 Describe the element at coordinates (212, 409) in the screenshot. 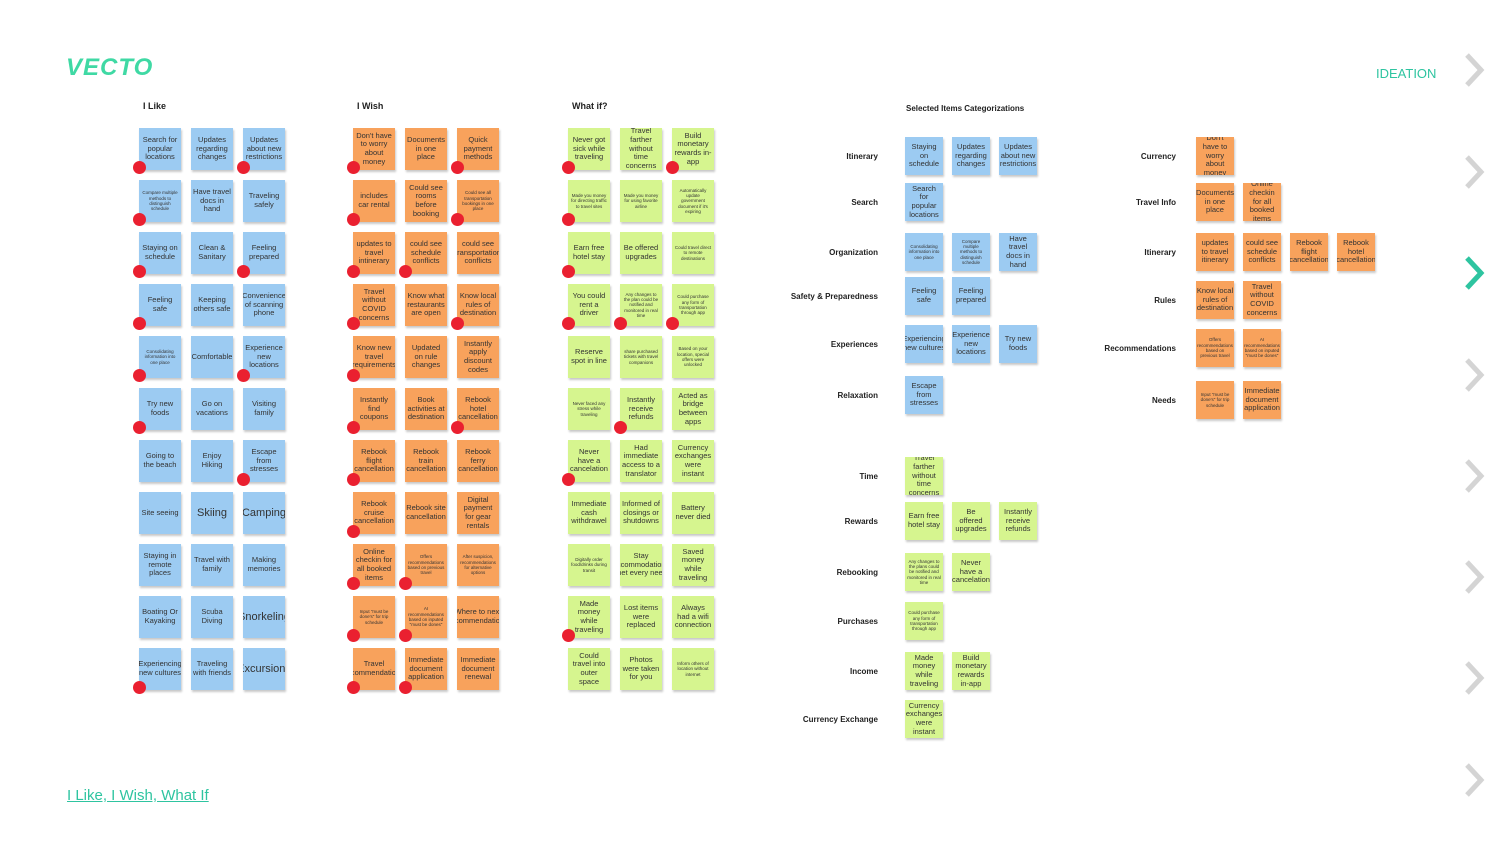

I see `sticky-note: Go on vacations` at that location.